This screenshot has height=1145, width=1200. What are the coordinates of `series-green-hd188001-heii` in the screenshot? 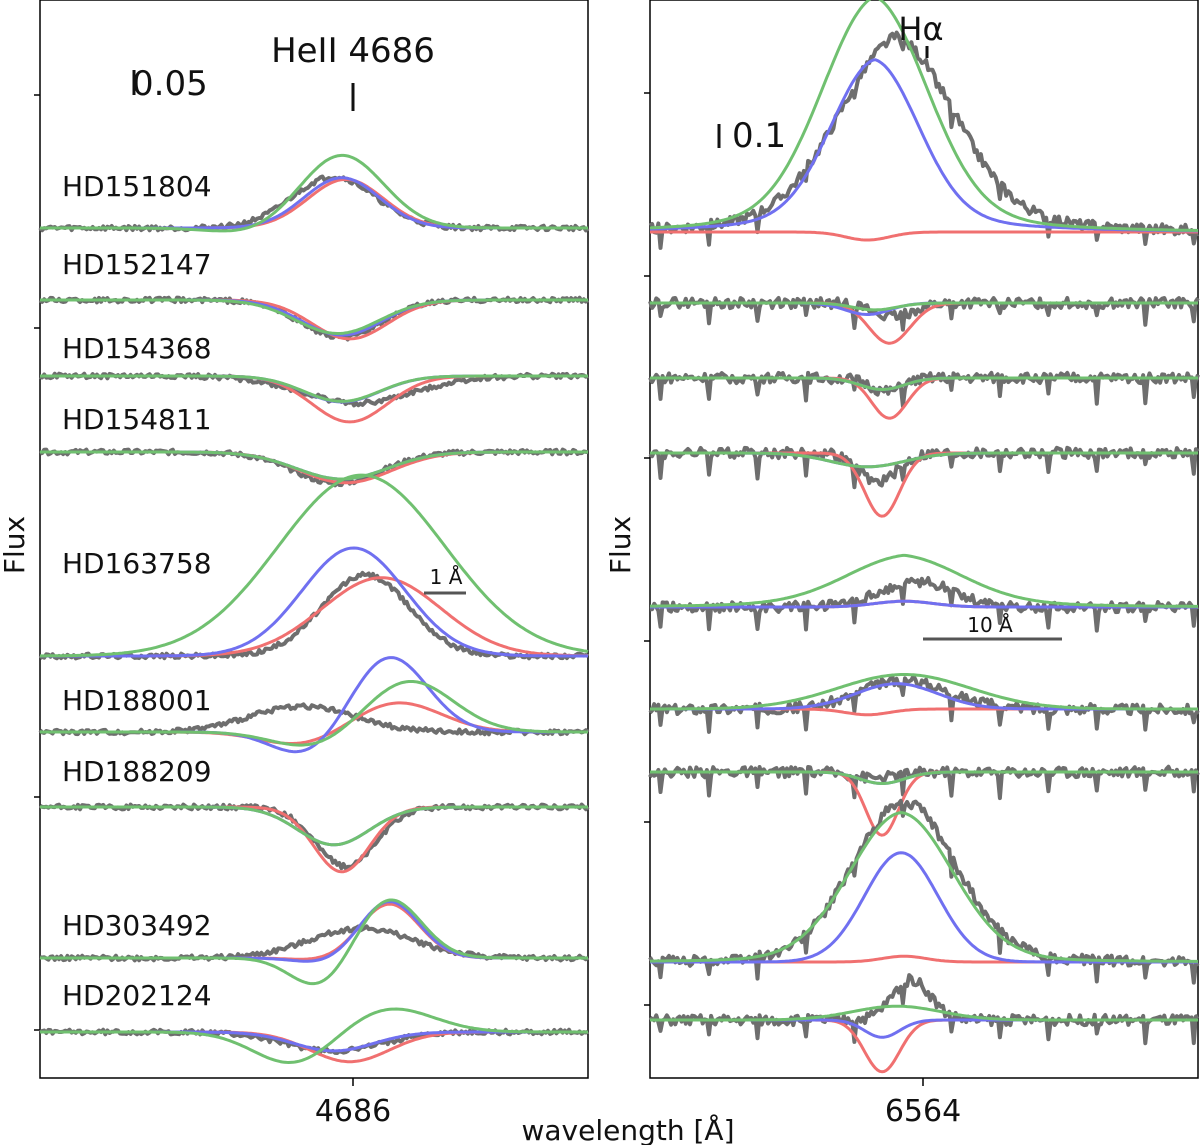 It's located at (314, 713).